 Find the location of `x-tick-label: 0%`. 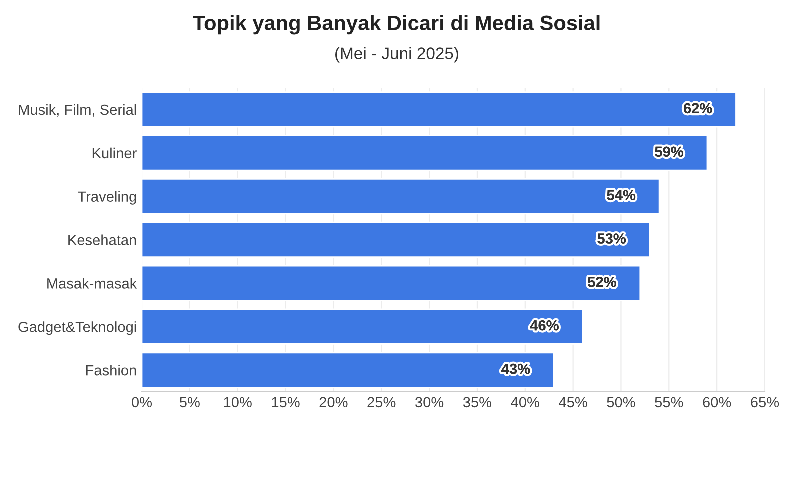

x-tick-label: 0% is located at coordinates (142, 402).